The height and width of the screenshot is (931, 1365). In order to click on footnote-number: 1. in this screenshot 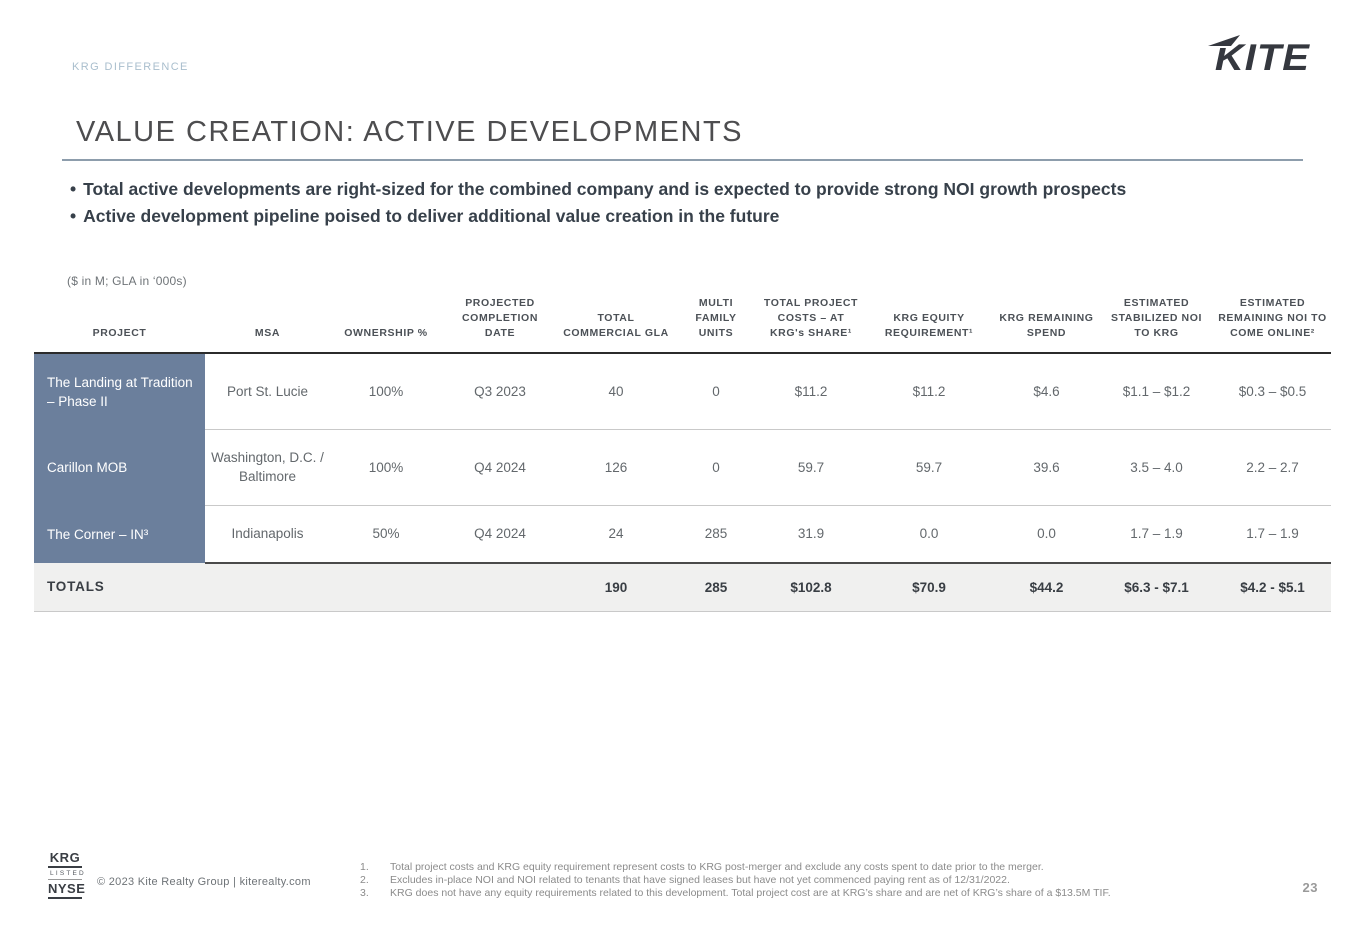, I will do `click(364, 867)`.